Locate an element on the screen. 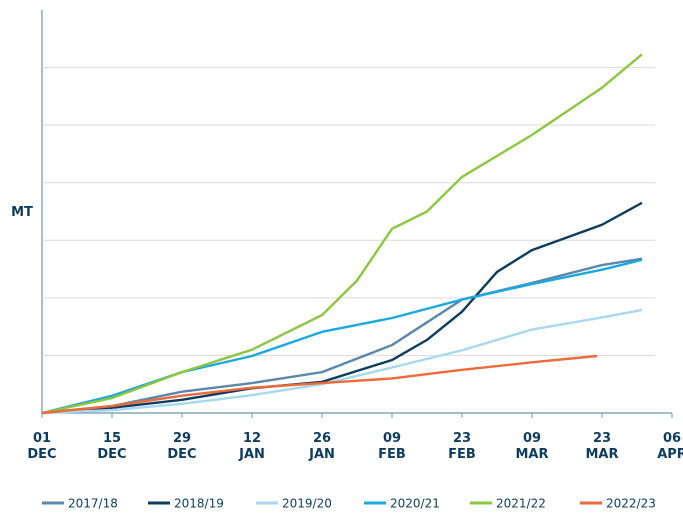 The image size is (683, 515). series-line is located at coordinates (319, 384).